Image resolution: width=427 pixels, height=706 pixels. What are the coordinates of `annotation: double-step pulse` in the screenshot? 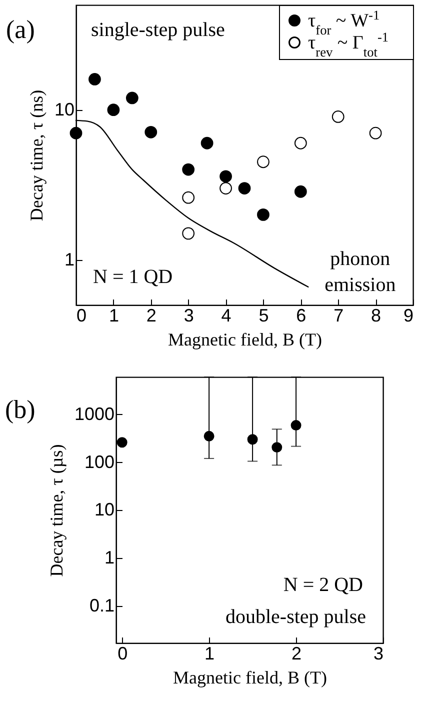 It's located at (295, 617).